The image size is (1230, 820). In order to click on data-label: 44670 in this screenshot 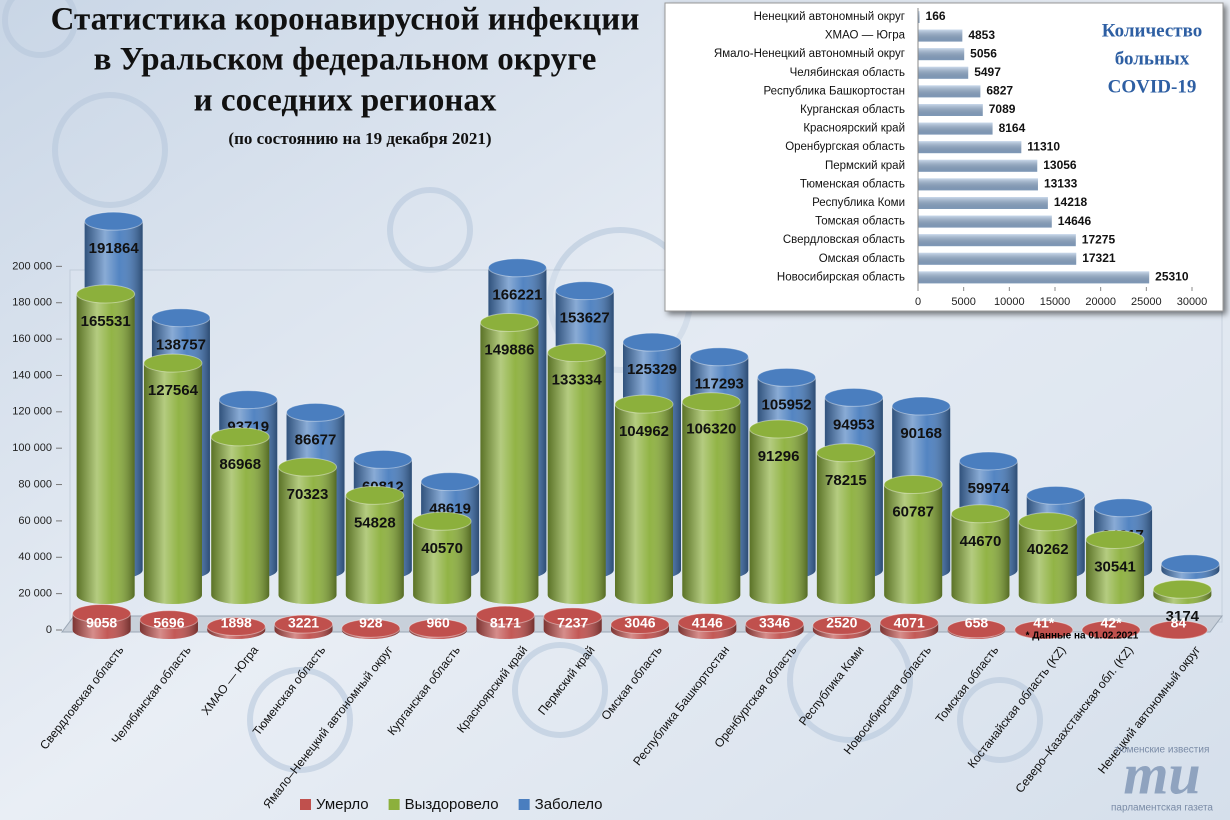, I will do `click(981, 541)`.